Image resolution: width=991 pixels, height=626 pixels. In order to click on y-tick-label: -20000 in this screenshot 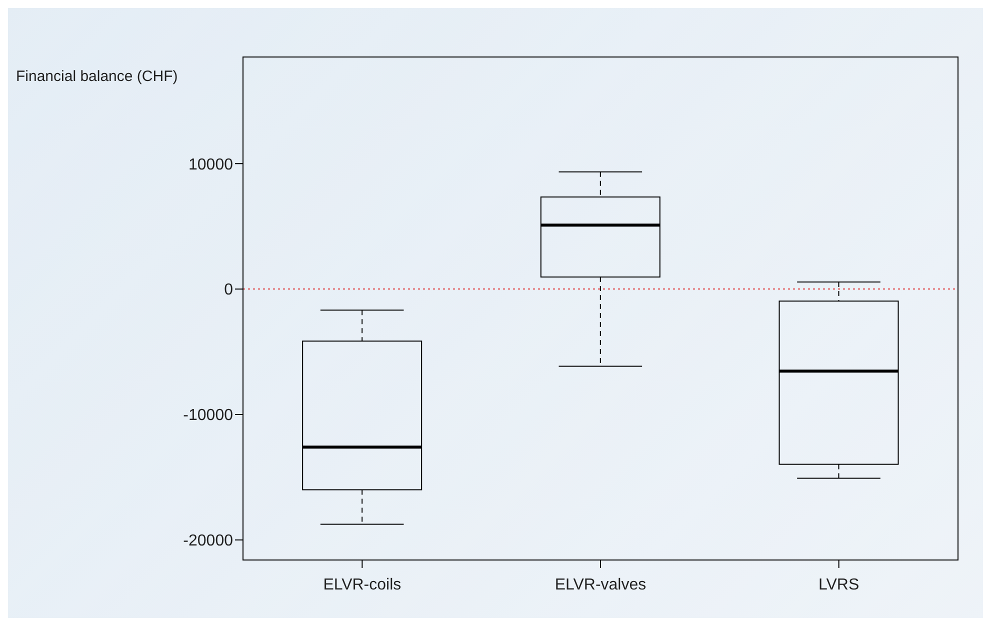, I will do `click(208, 541)`.